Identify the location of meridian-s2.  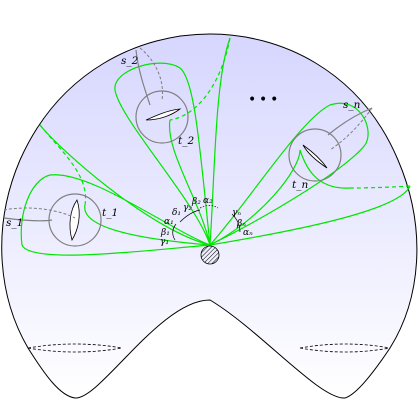
(143, 77).